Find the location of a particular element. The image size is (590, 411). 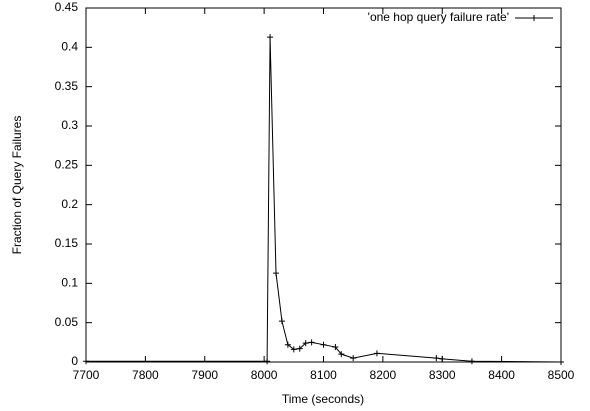

x-tick-label: 8500 is located at coordinates (561, 375).